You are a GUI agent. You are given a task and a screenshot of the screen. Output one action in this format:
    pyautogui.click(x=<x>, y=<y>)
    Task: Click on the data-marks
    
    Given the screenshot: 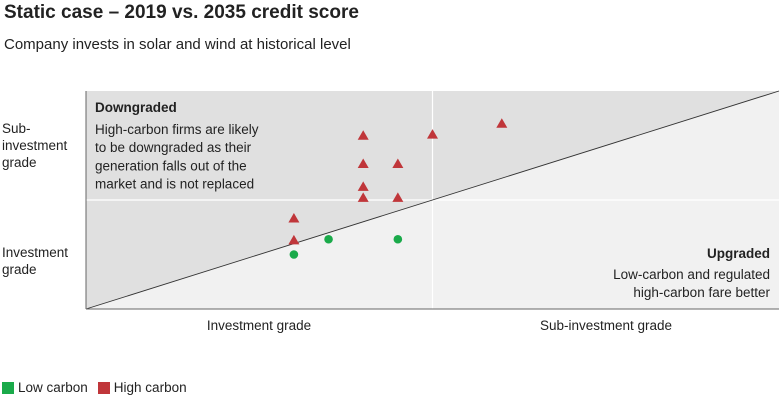 What is the action you would take?
    pyautogui.click(x=398, y=188)
    